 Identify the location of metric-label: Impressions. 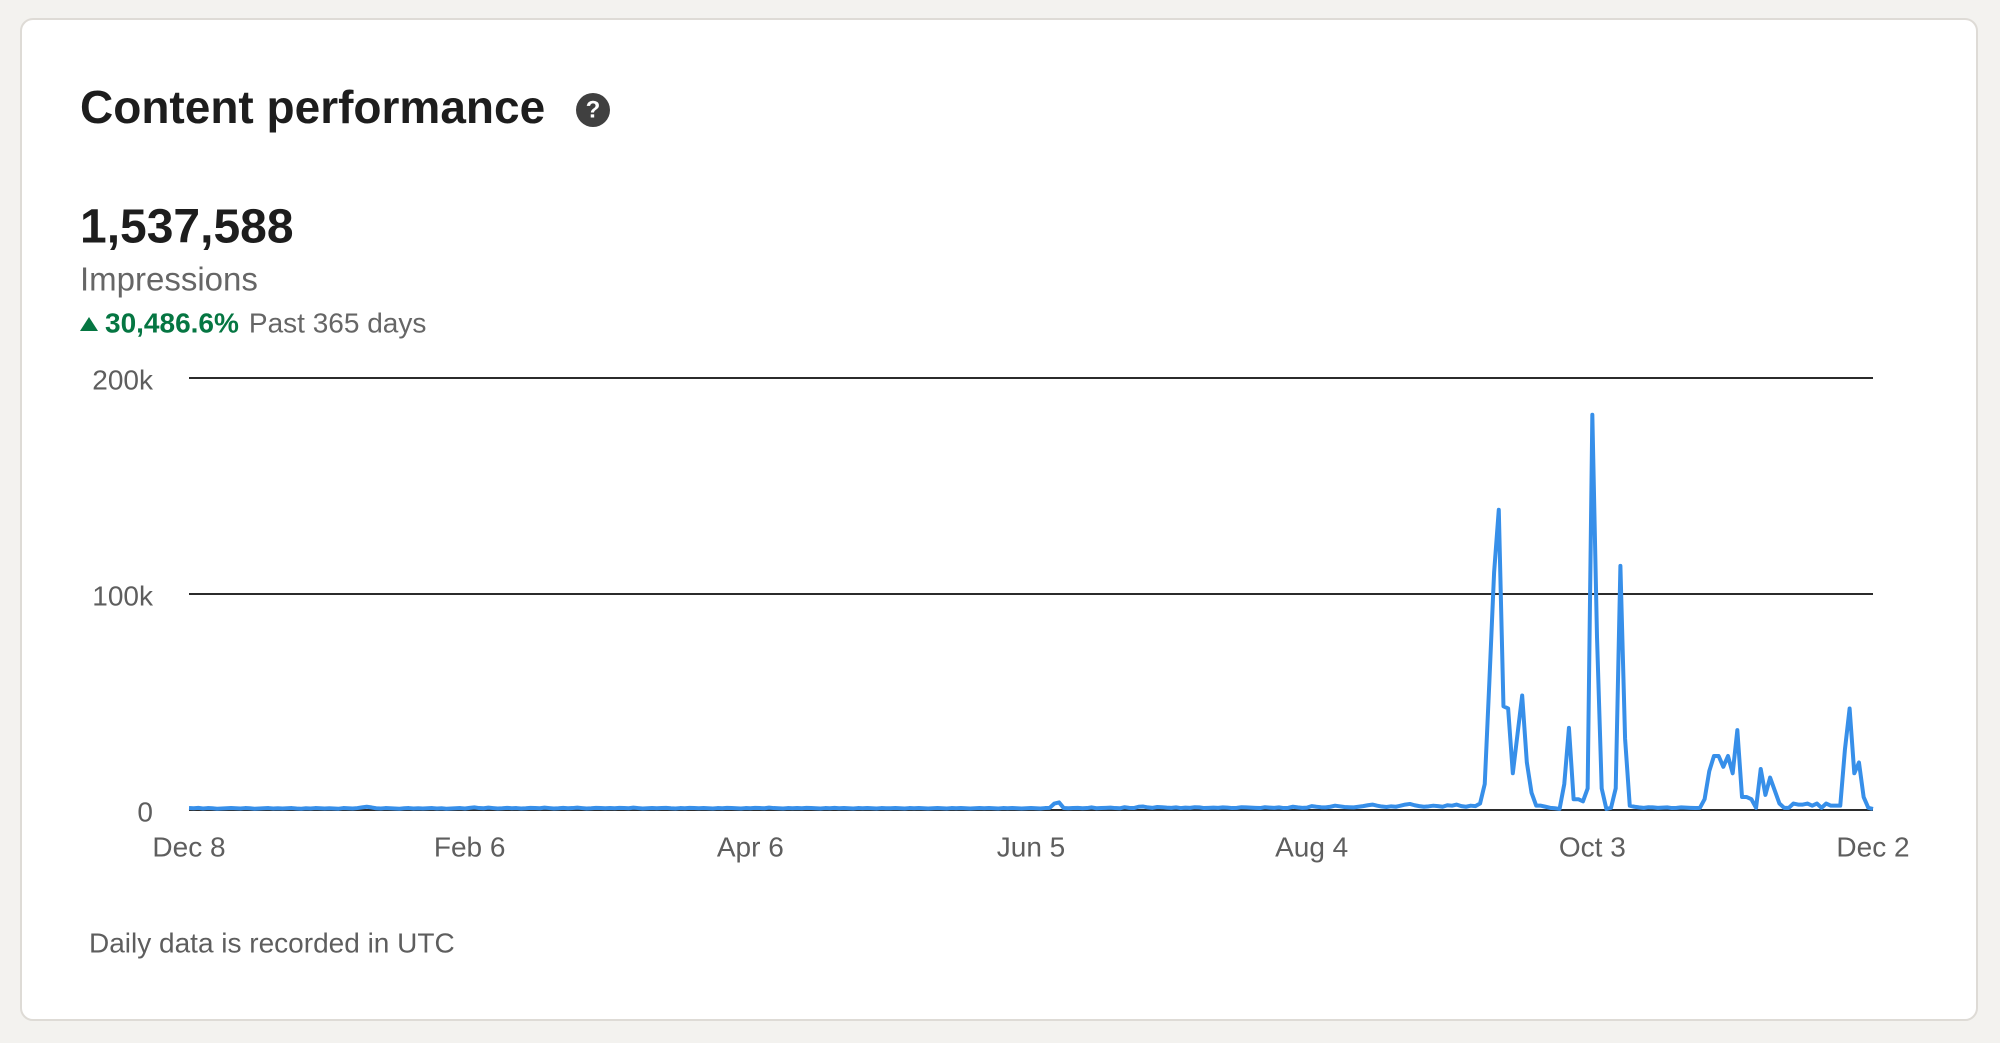
(169, 279).